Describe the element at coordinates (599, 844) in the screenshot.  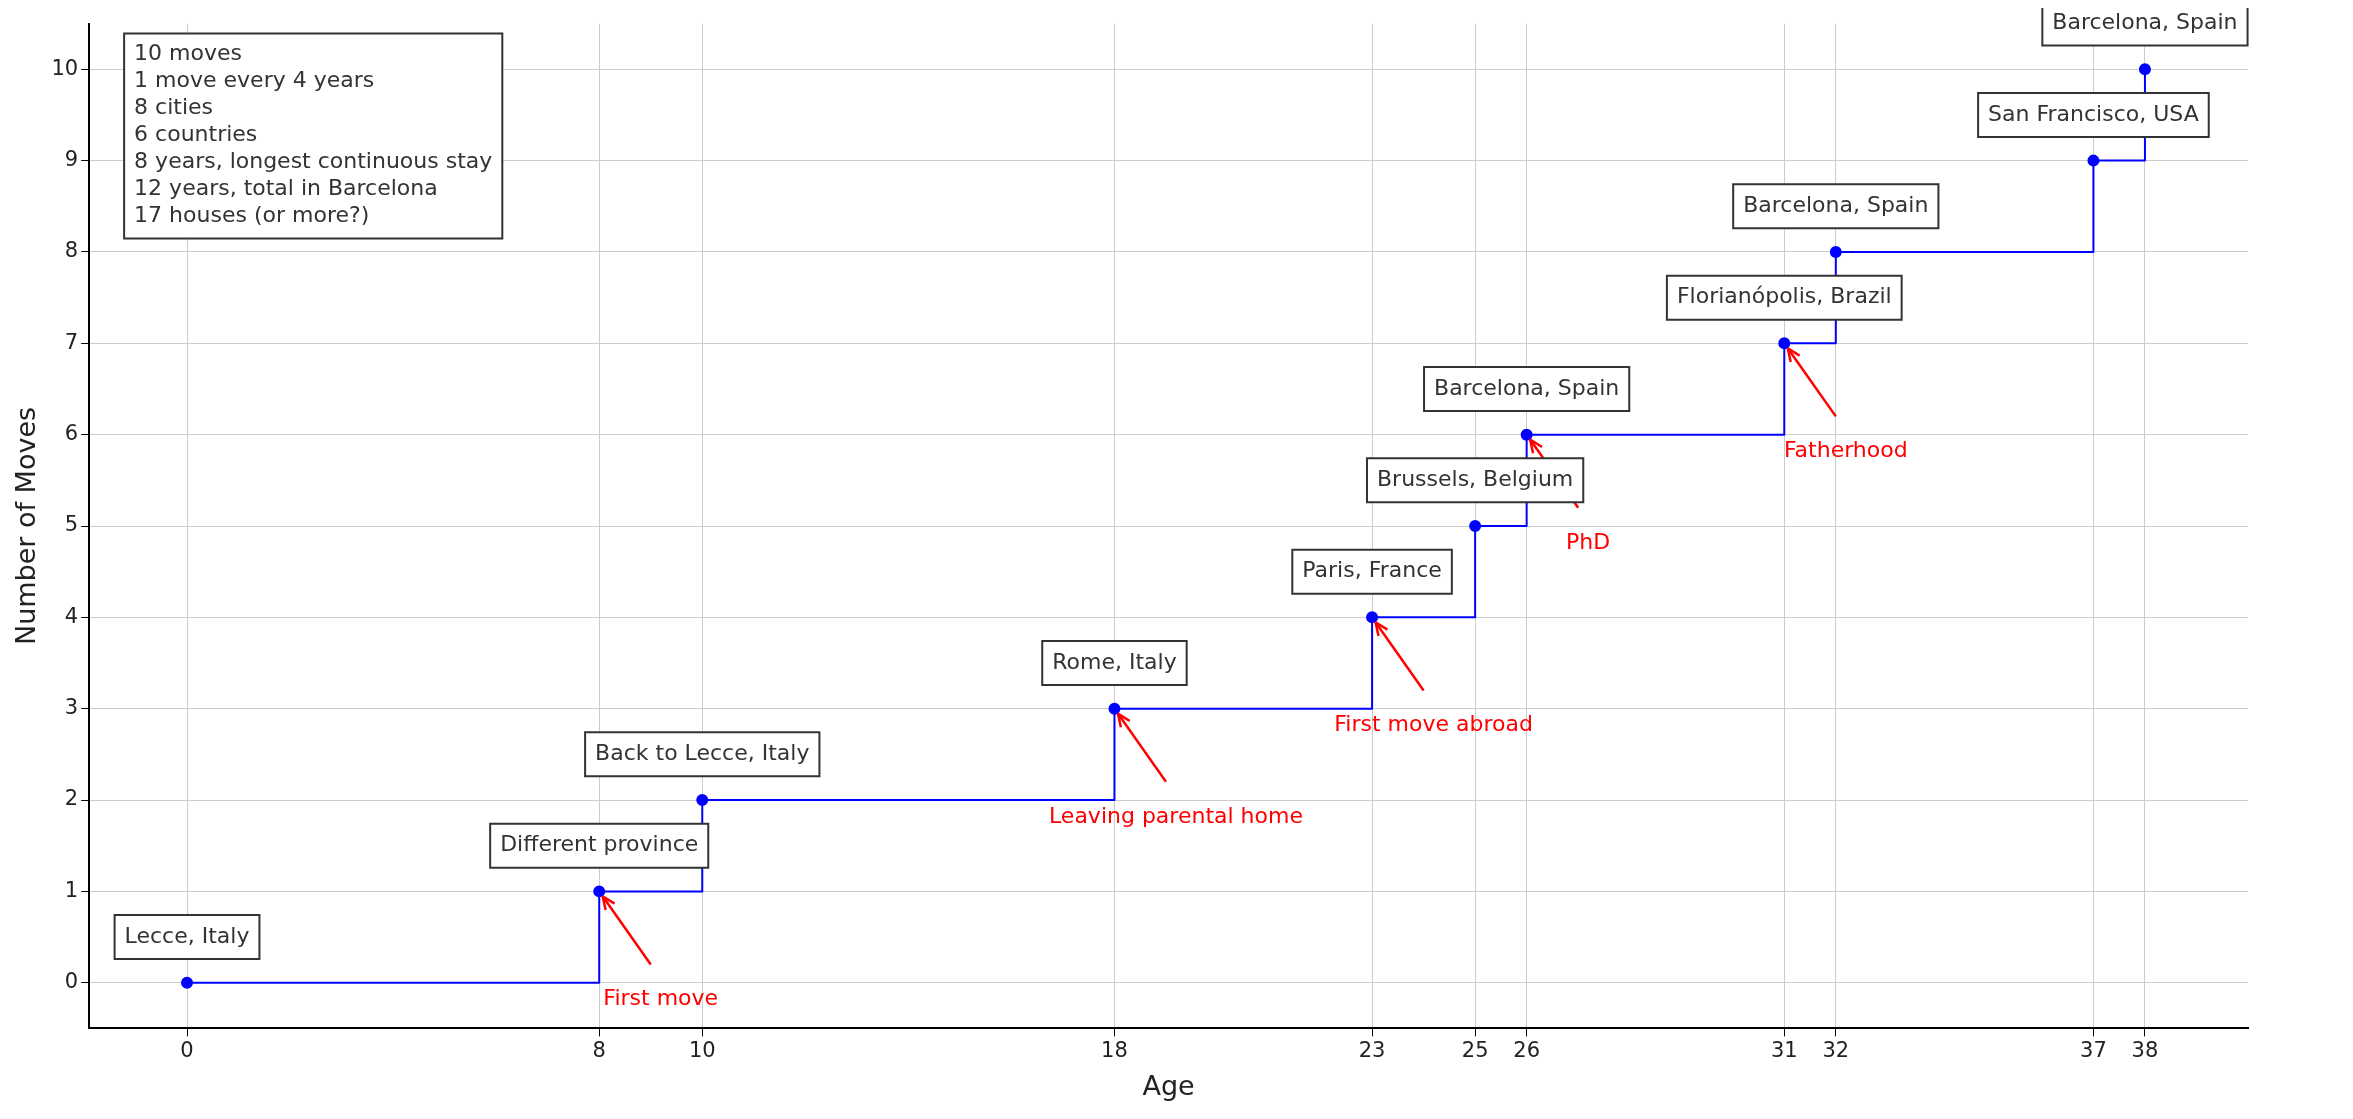
I see `data-label: Different province` at that location.